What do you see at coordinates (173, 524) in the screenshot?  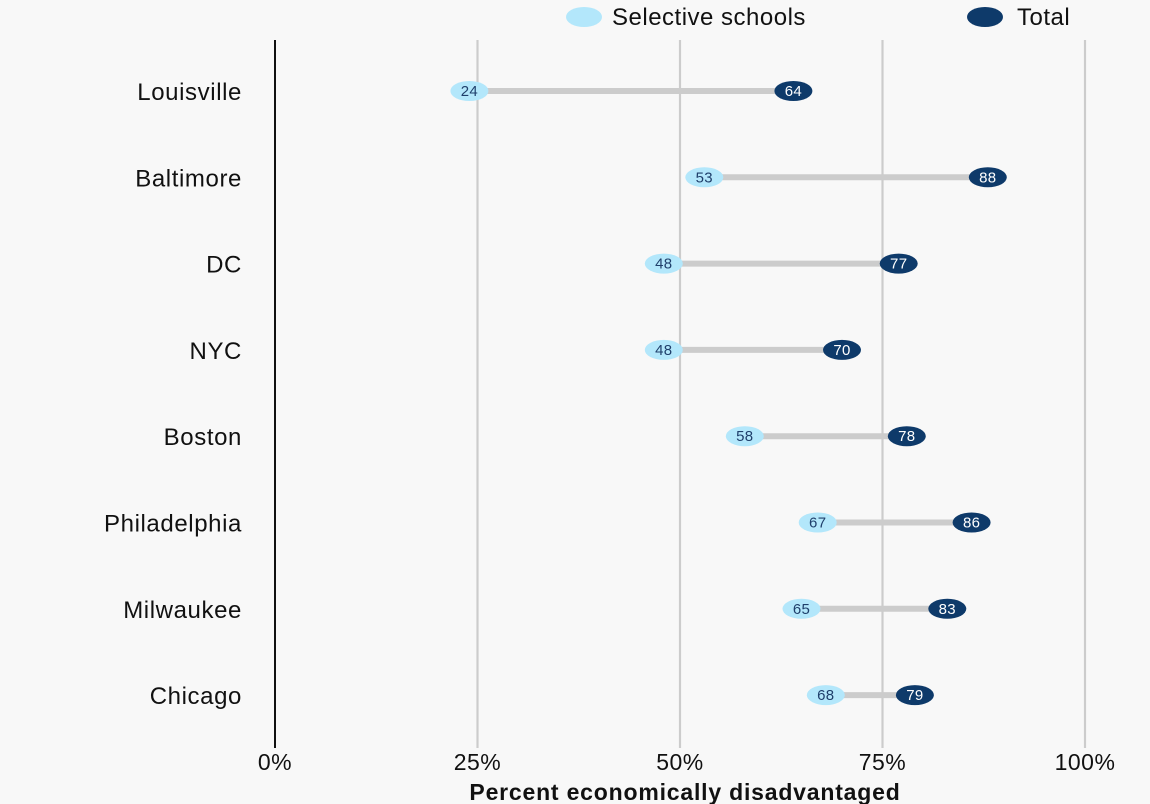 I see `category-label: Philadelphia` at bounding box center [173, 524].